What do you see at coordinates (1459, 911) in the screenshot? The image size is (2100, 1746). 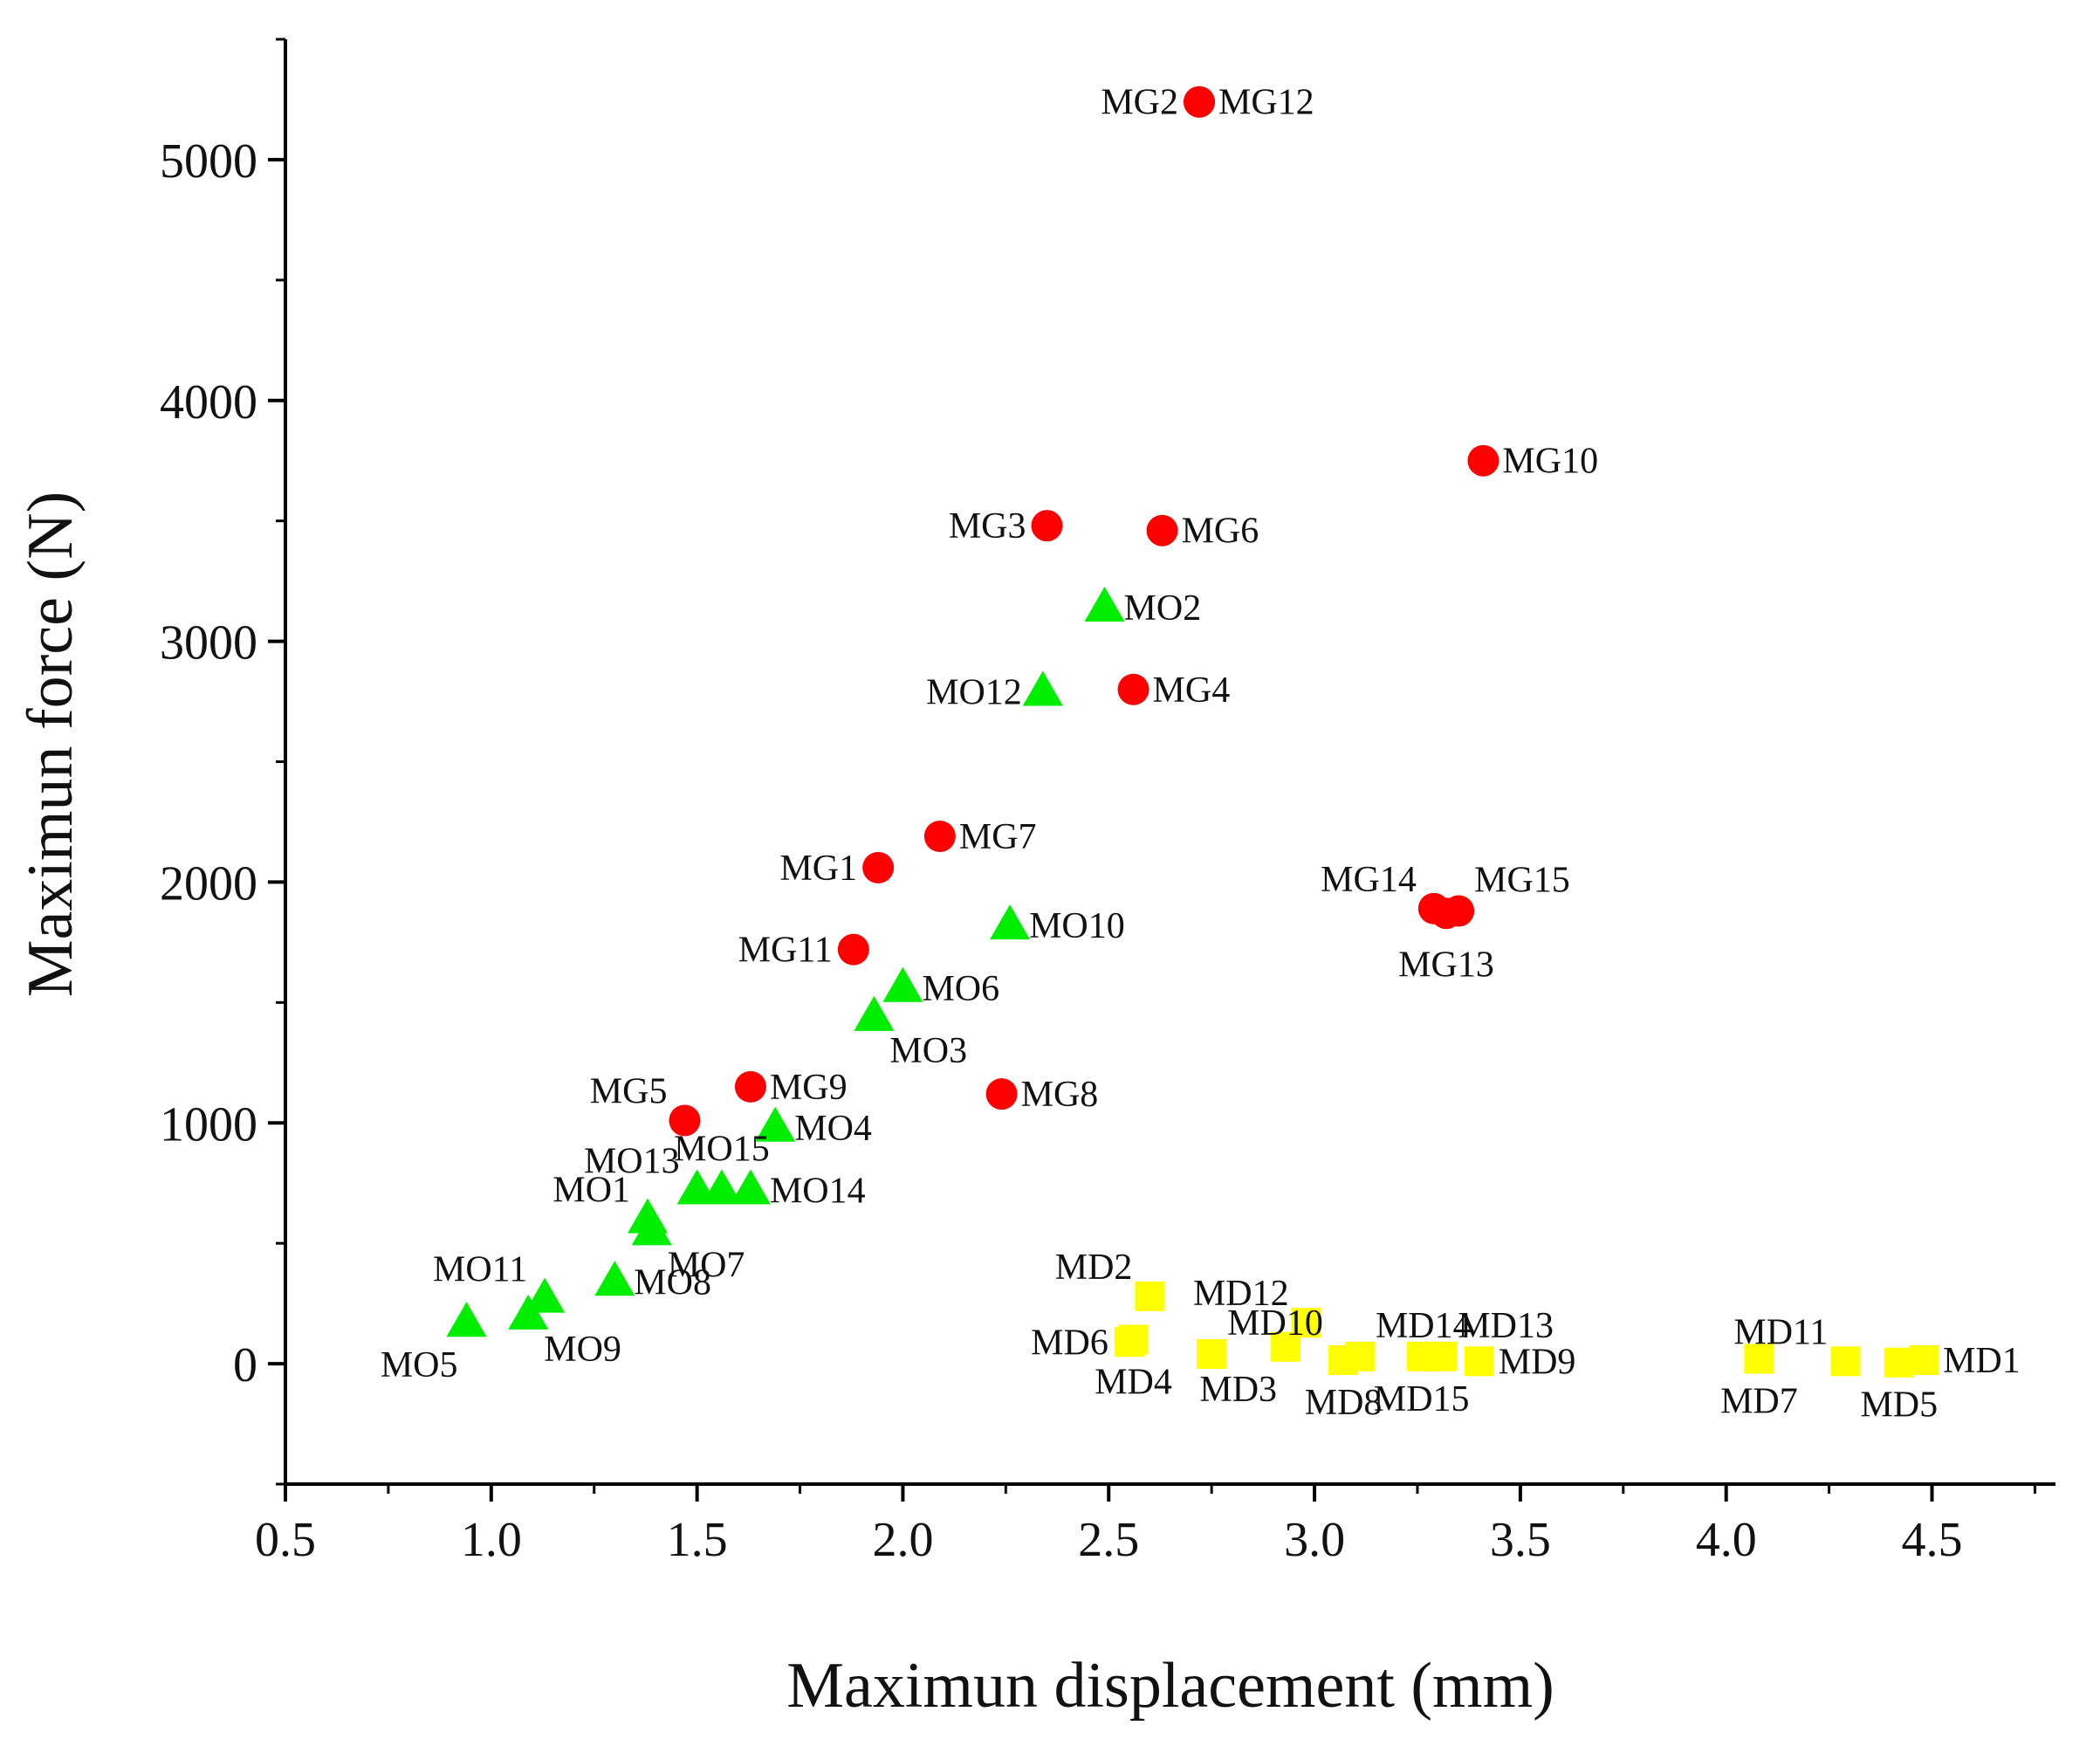 I see `point-mg15` at bounding box center [1459, 911].